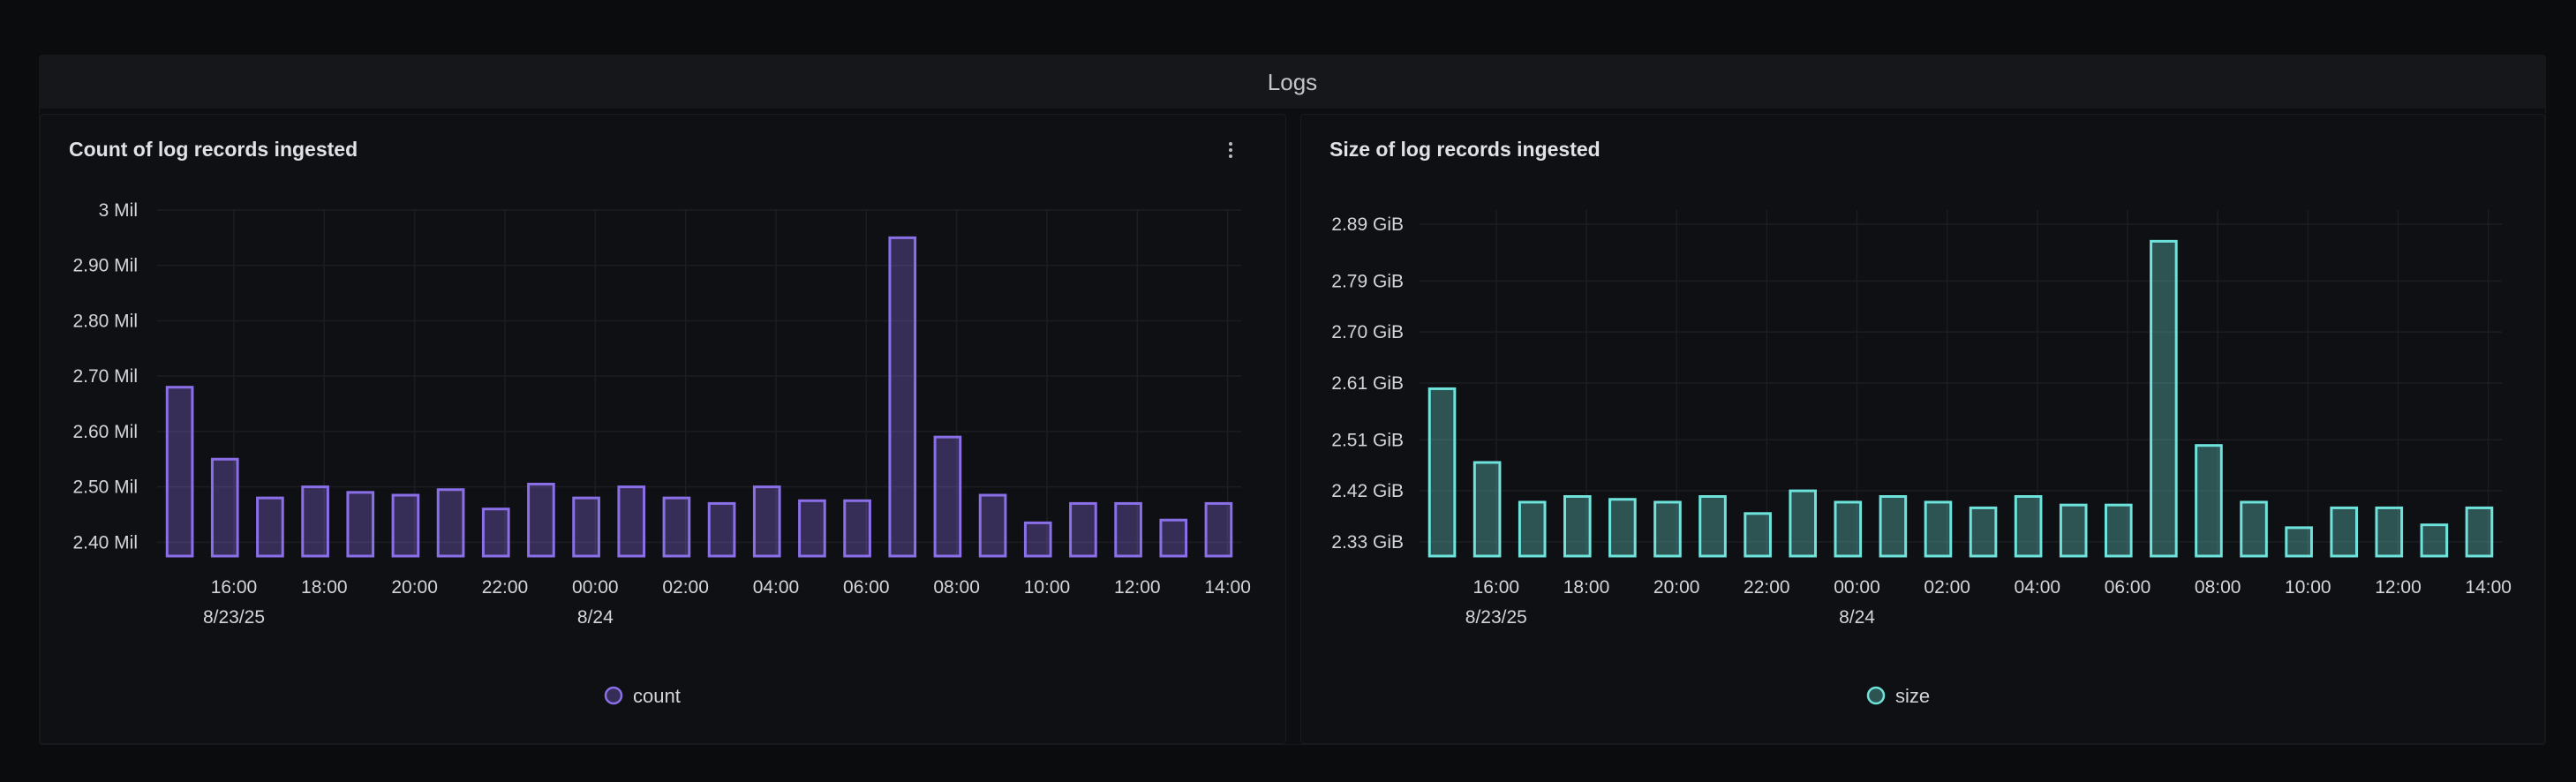 The image size is (2576, 782). I want to click on y-tick-label: 2.40 Mil, so click(105, 542).